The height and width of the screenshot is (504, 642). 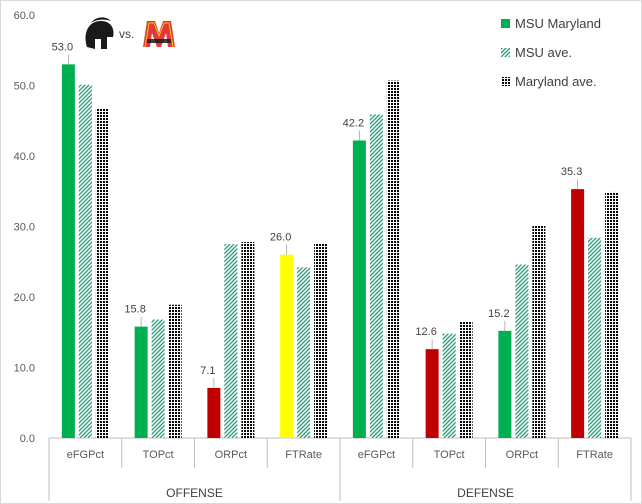 I want to click on legend-label: Maryland ave., so click(x=556, y=81).